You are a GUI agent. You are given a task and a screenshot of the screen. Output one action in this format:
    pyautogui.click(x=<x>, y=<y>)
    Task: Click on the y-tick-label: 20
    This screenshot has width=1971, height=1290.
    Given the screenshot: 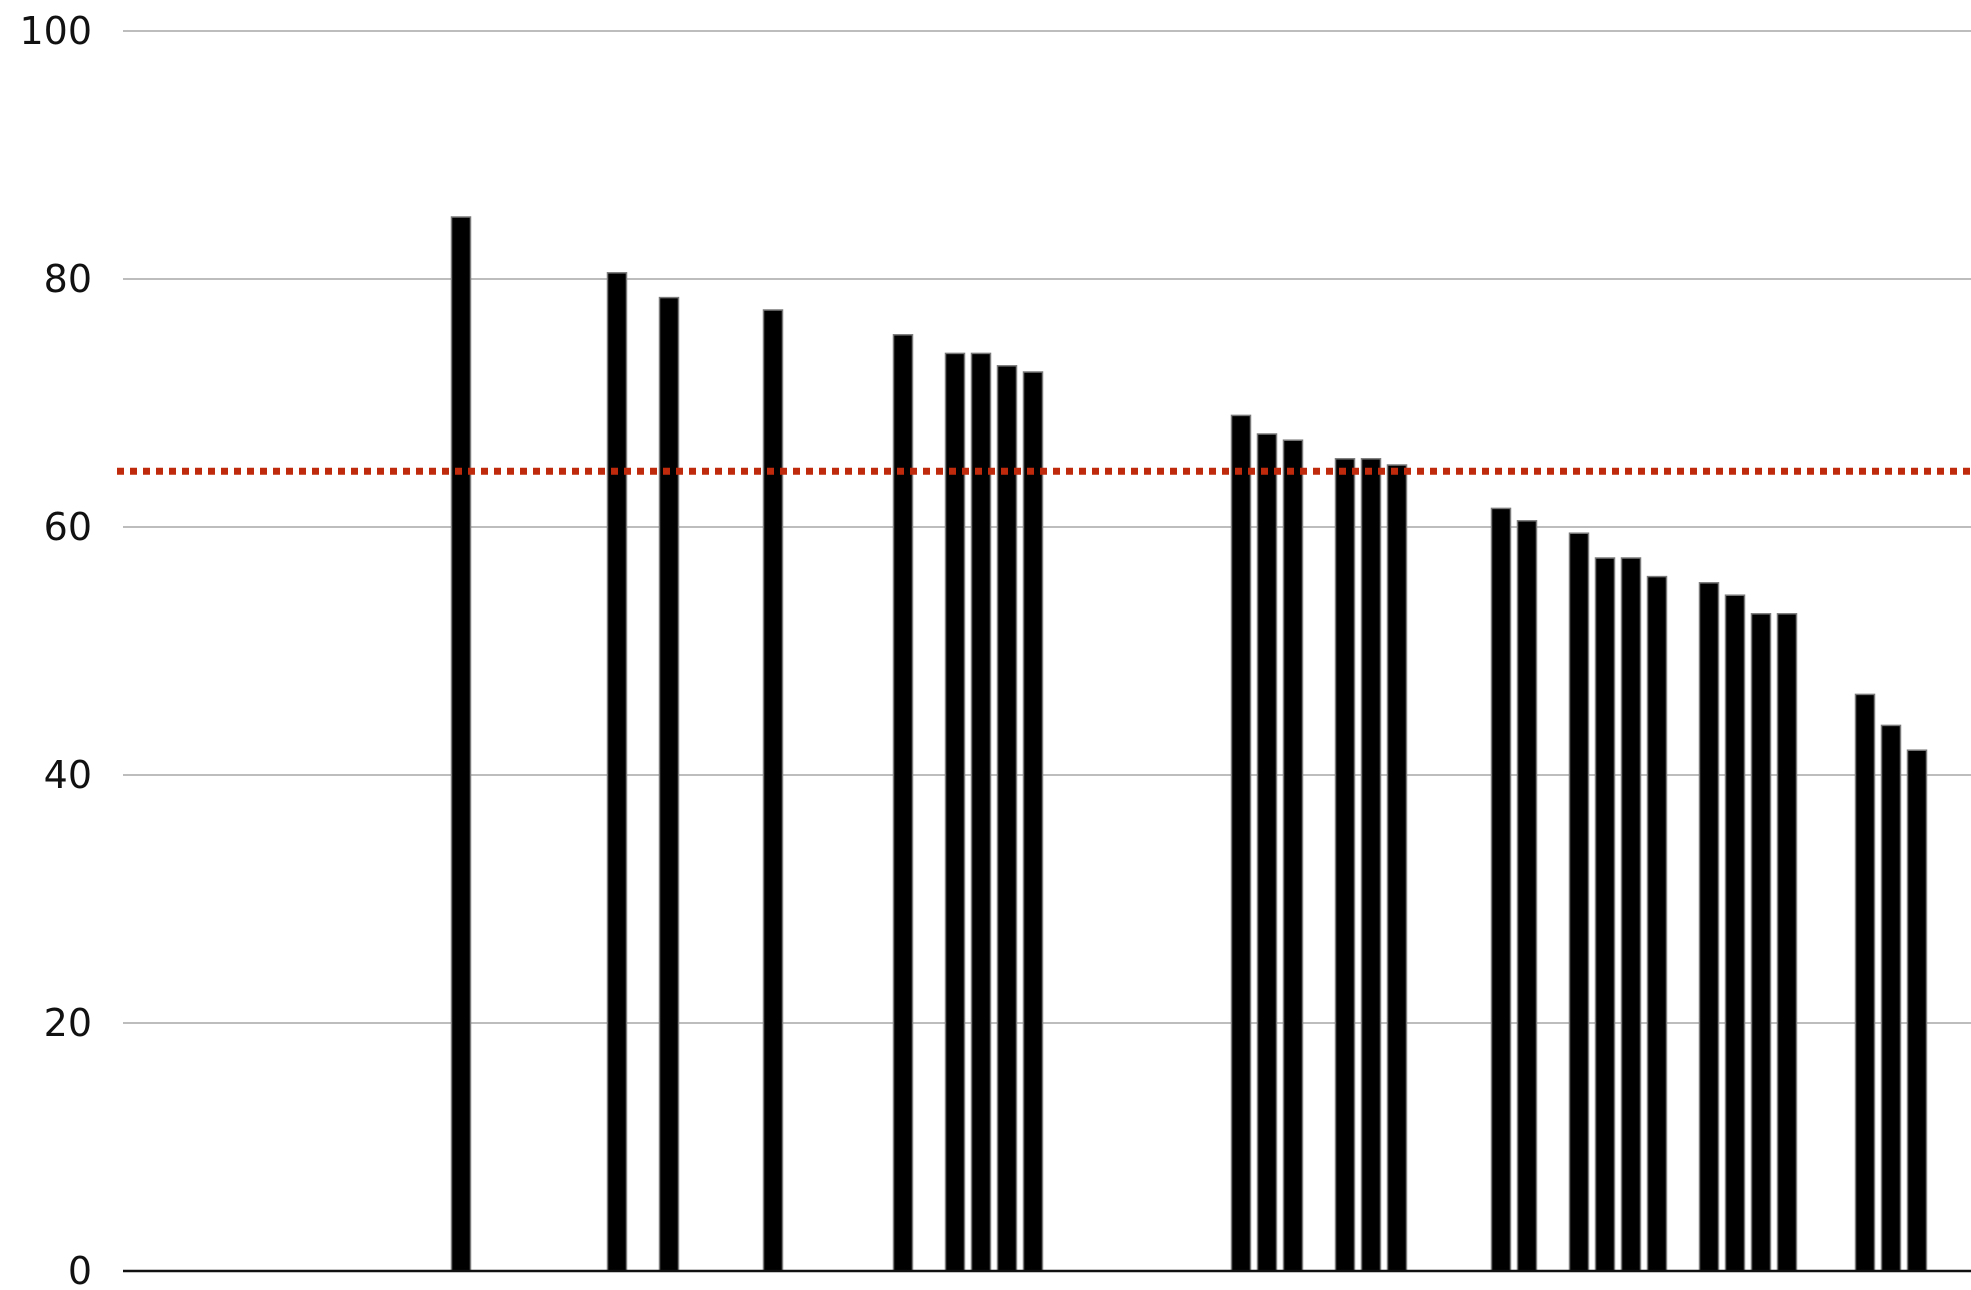 What is the action you would take?
    pyautogui.click(x=68, y=1023)
    